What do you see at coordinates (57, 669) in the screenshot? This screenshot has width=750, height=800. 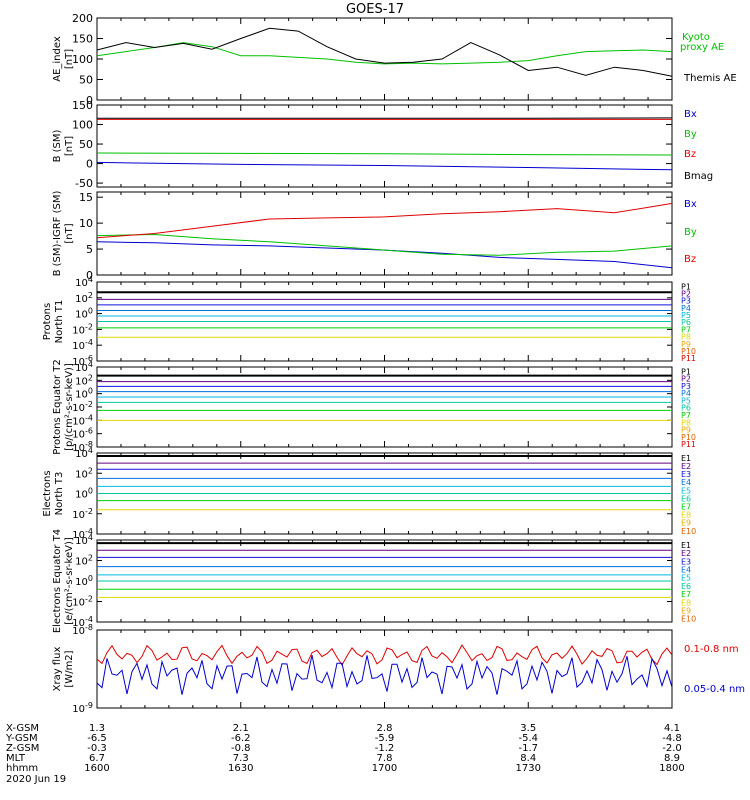 I see `xray-ylabel: Xray flux` at bounding box center [57, 669].